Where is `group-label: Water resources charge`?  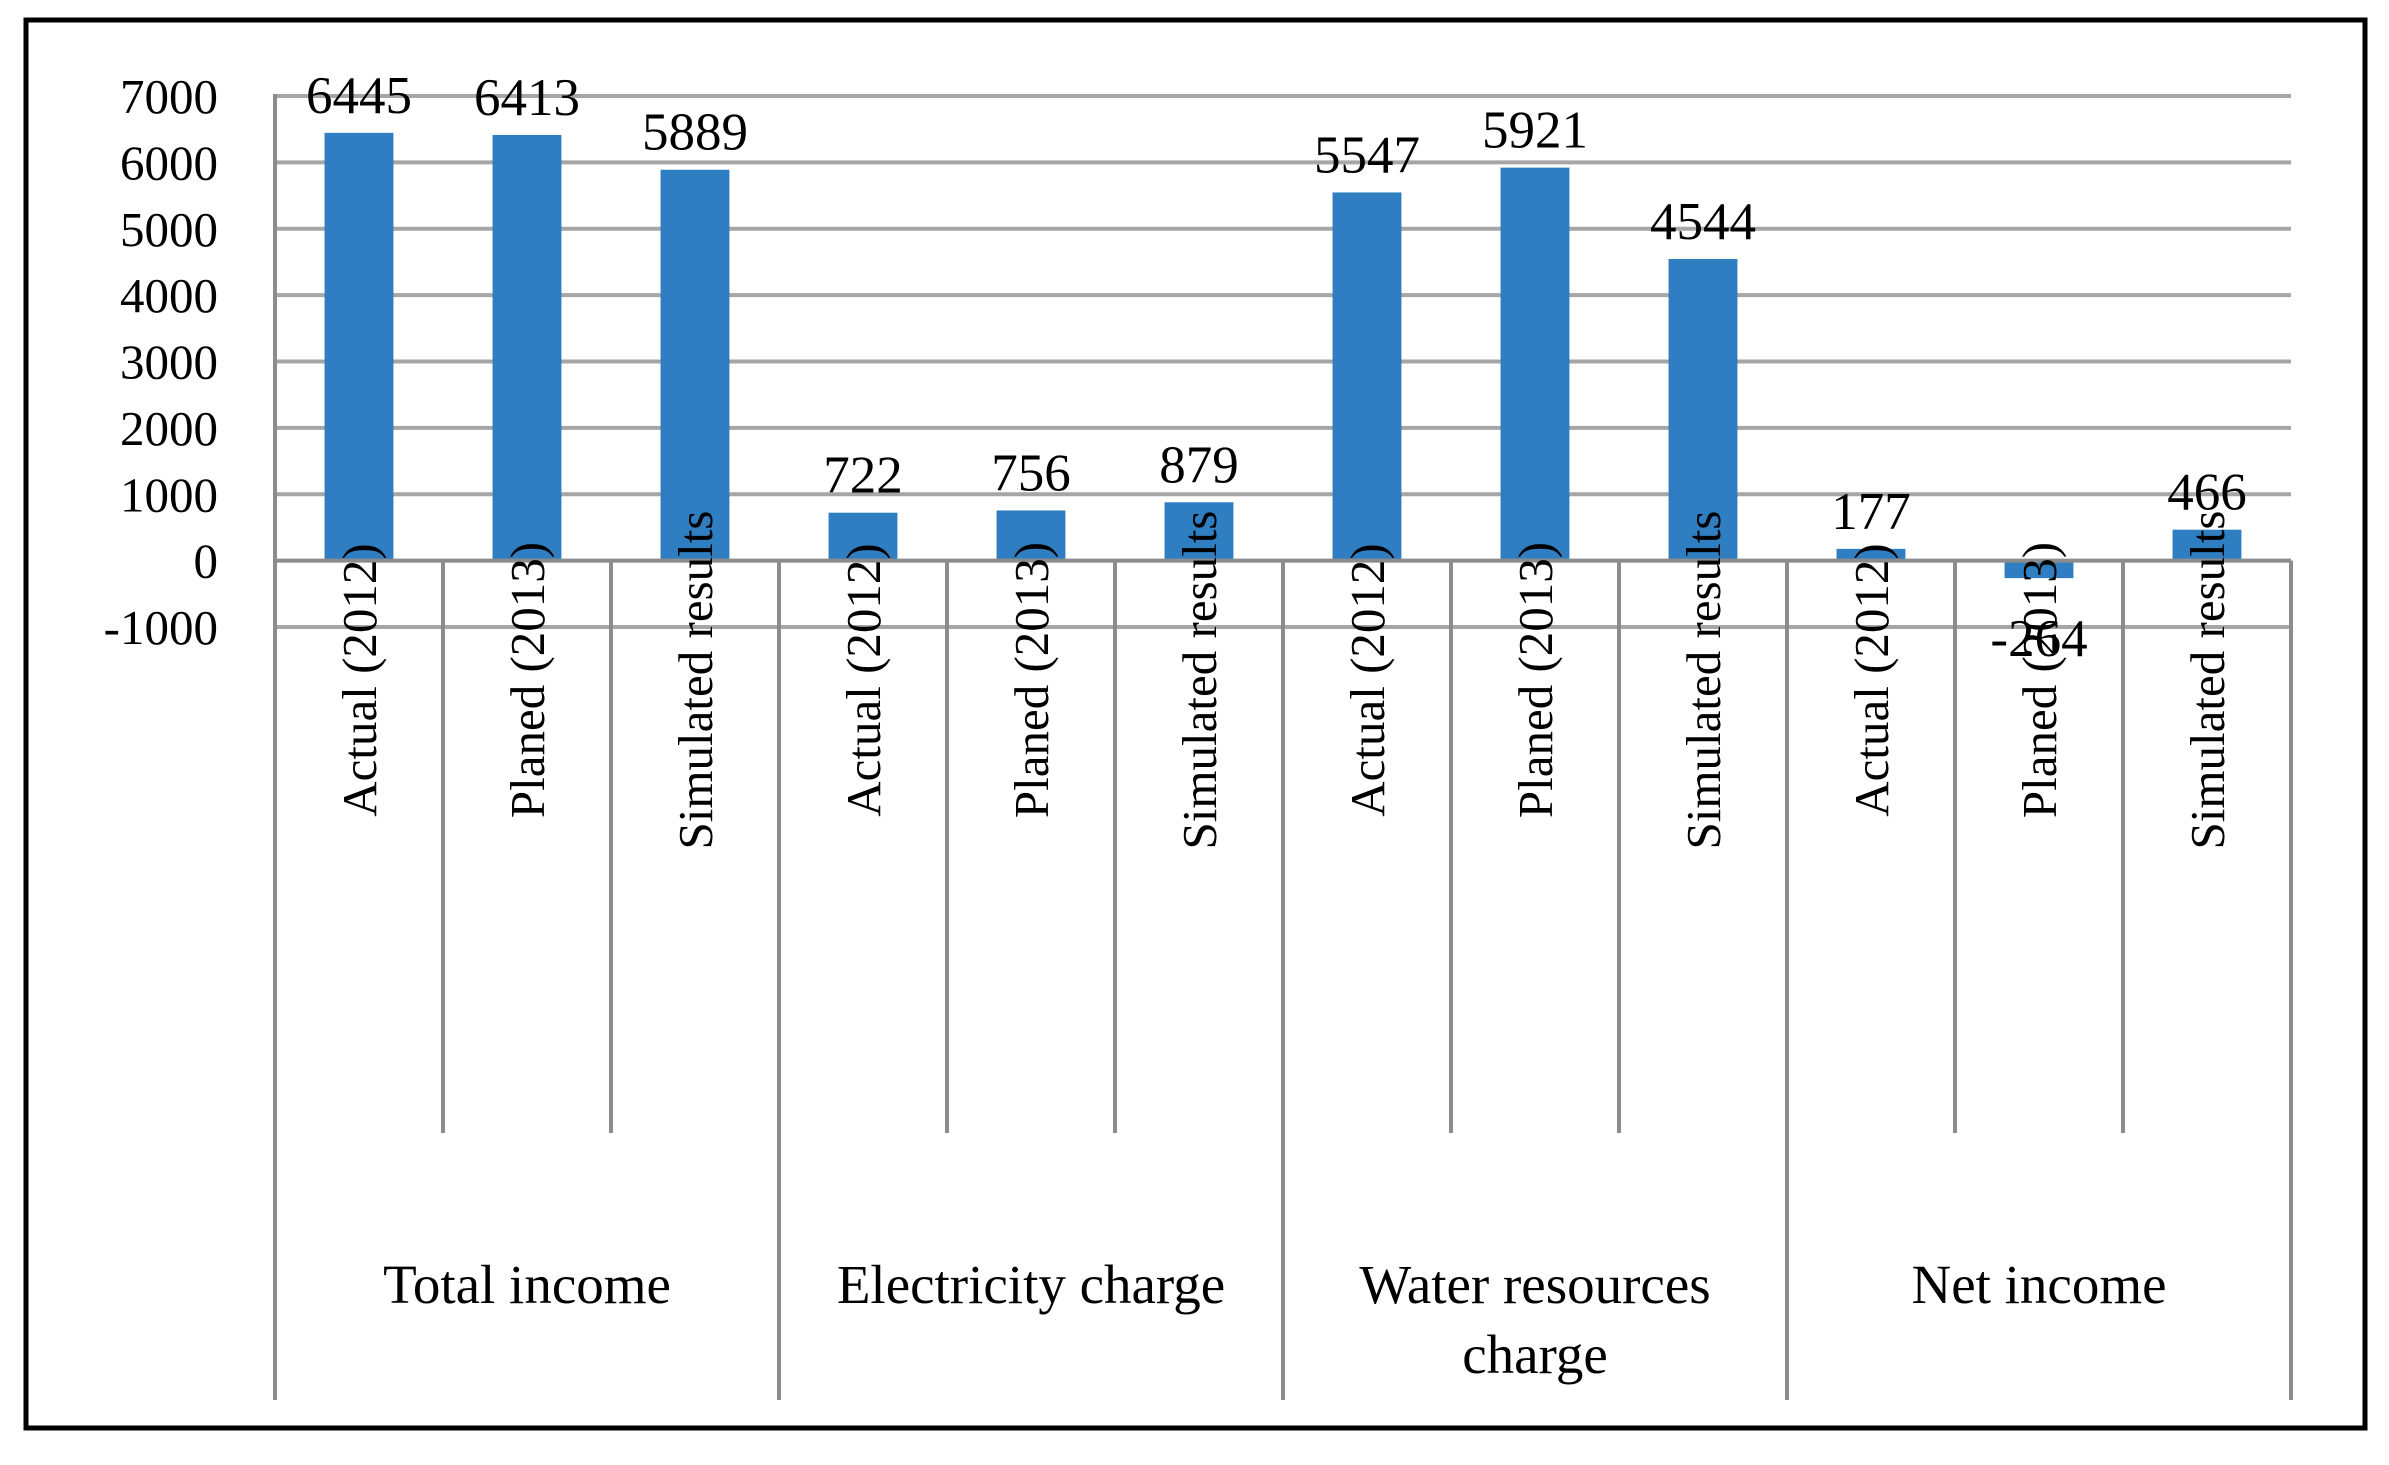
group-label: Water resources charge is located at coordinates (1534, 1319).